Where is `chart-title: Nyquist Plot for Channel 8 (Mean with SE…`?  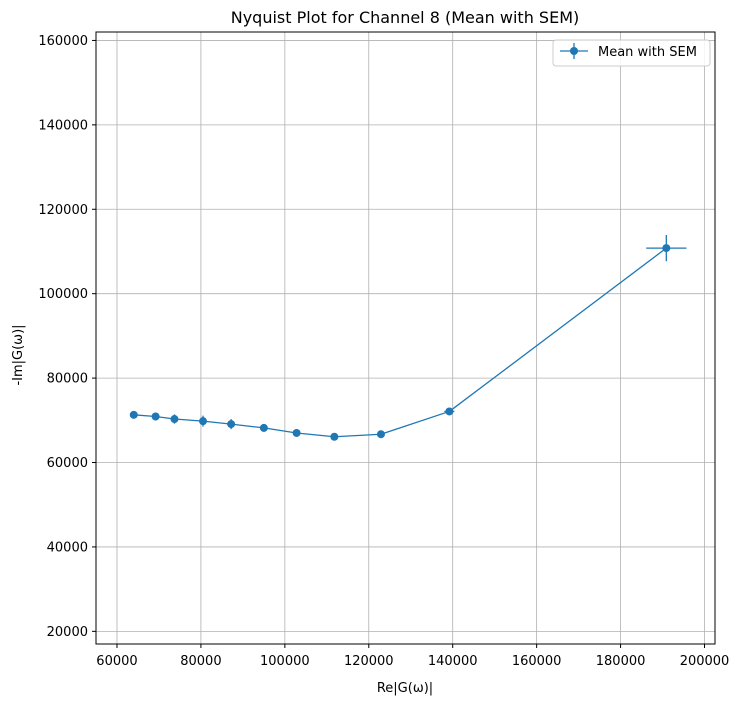
chart-title: Nyquist Plot for Channel 8 (Mean with SE… is located at coordinates (405, 17).